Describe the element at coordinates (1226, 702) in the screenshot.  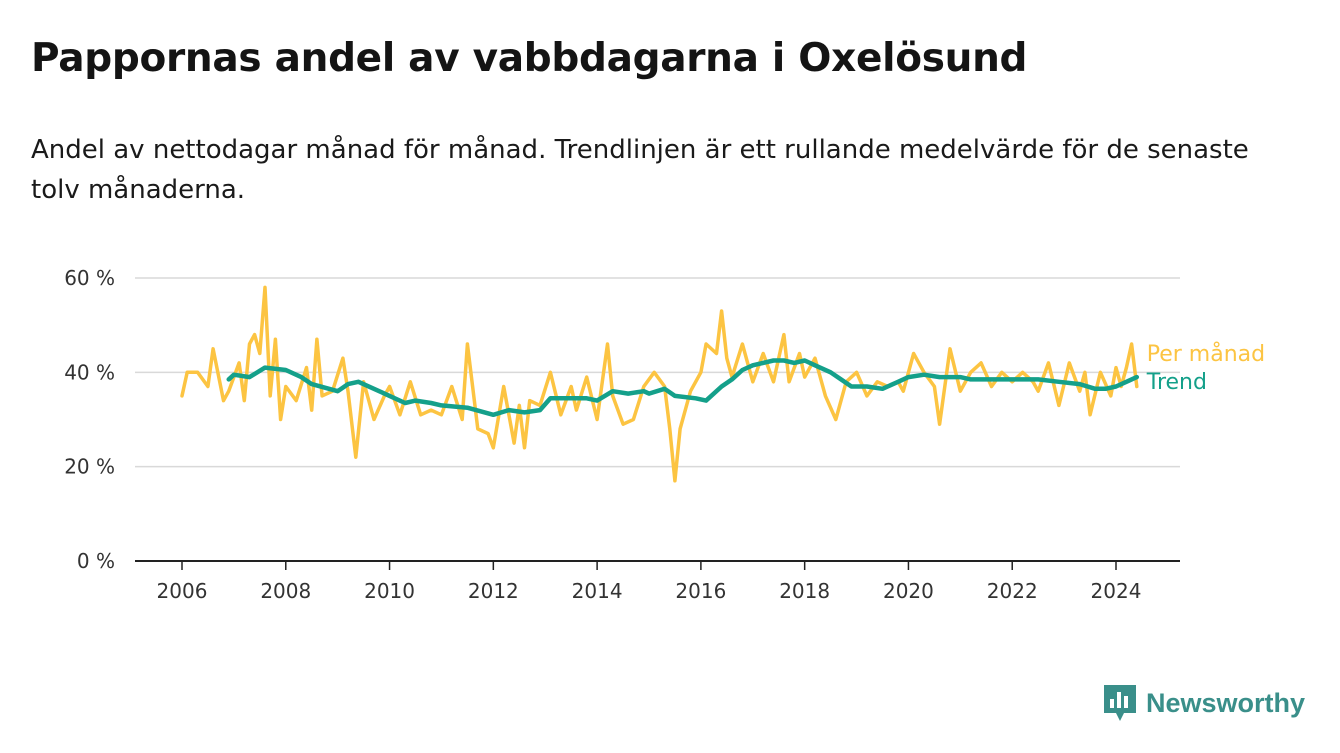
I see `brand-name: Newsworthy` at that location.